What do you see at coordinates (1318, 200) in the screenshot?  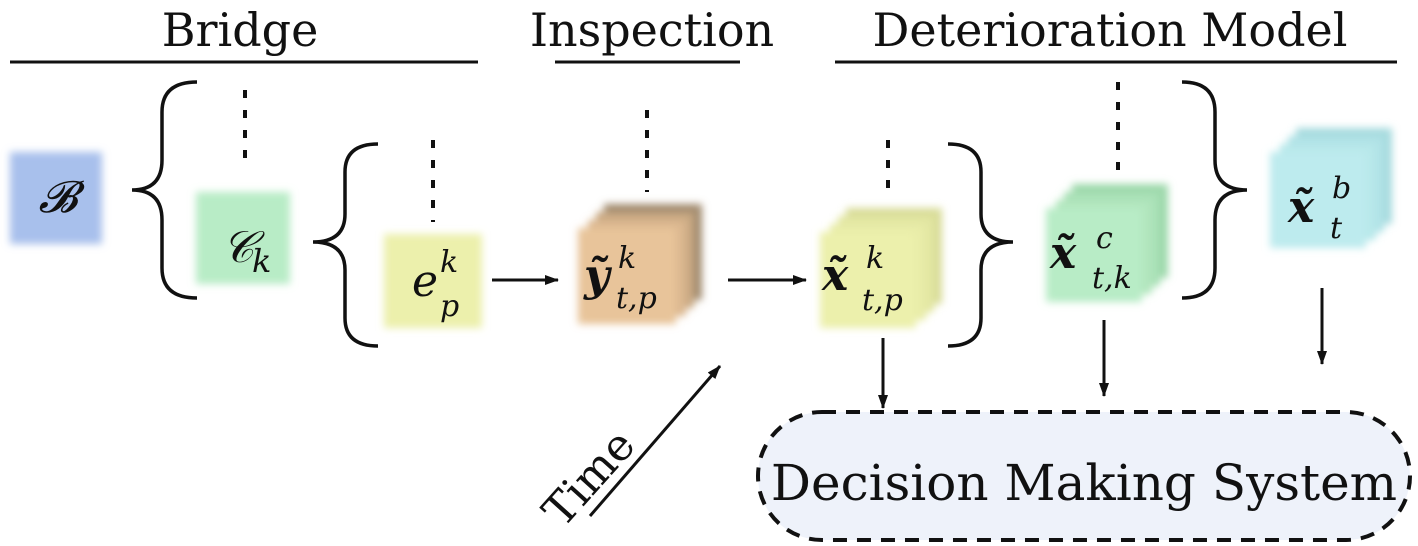 I see `bridge-state-layer-front` at bounding box center [1318, 200].